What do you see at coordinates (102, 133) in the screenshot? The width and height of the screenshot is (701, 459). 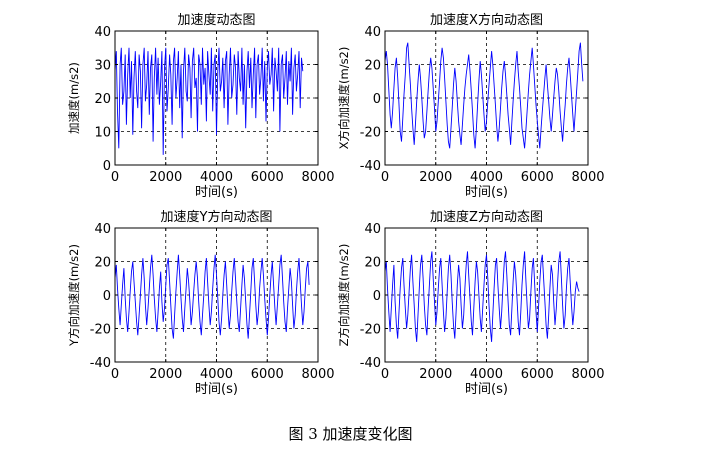 I see `chart-1-ytick-label: 10` at bounding box center [102, 133].